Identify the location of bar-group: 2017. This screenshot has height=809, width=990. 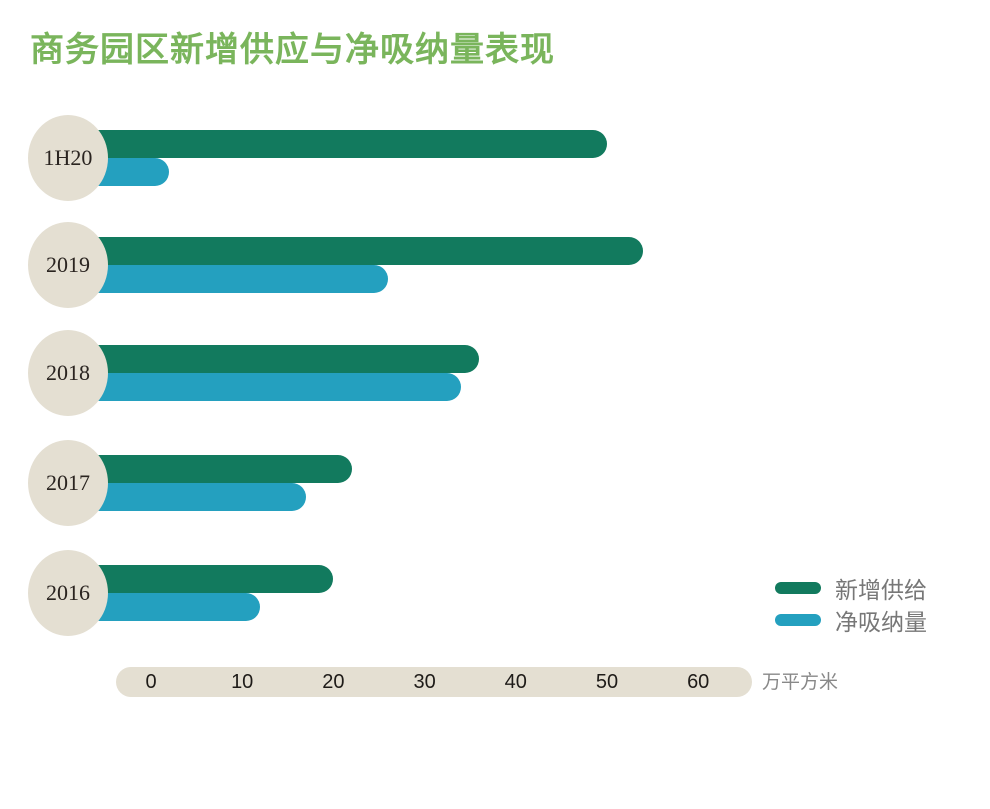
(495, 485).